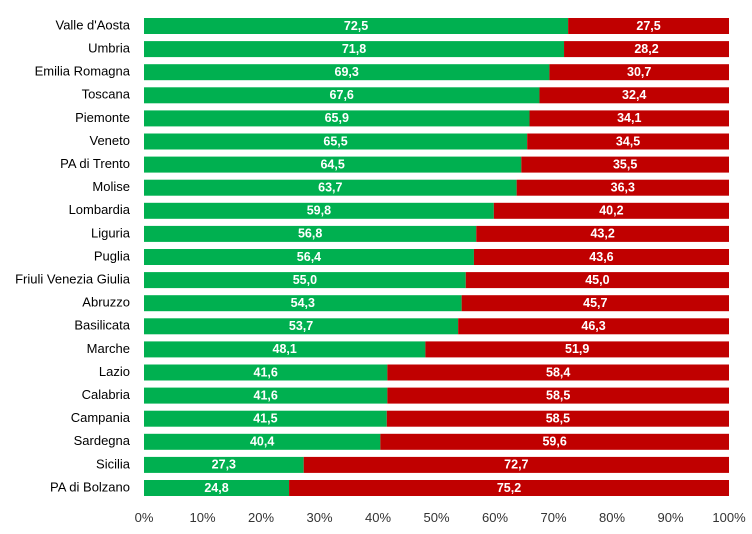 This screenshot has height=534, width=752. I want to click on data-label: 69,3, so click(347, 72).